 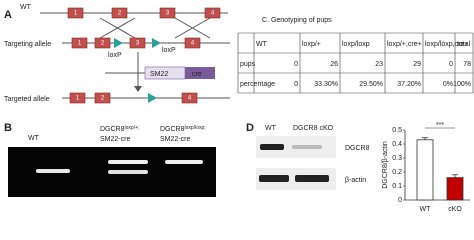 What do you see at coordinates (356, 44) in the screenshot?
I see `table-header: loxp/loxp` at bounding box center [356, 44].